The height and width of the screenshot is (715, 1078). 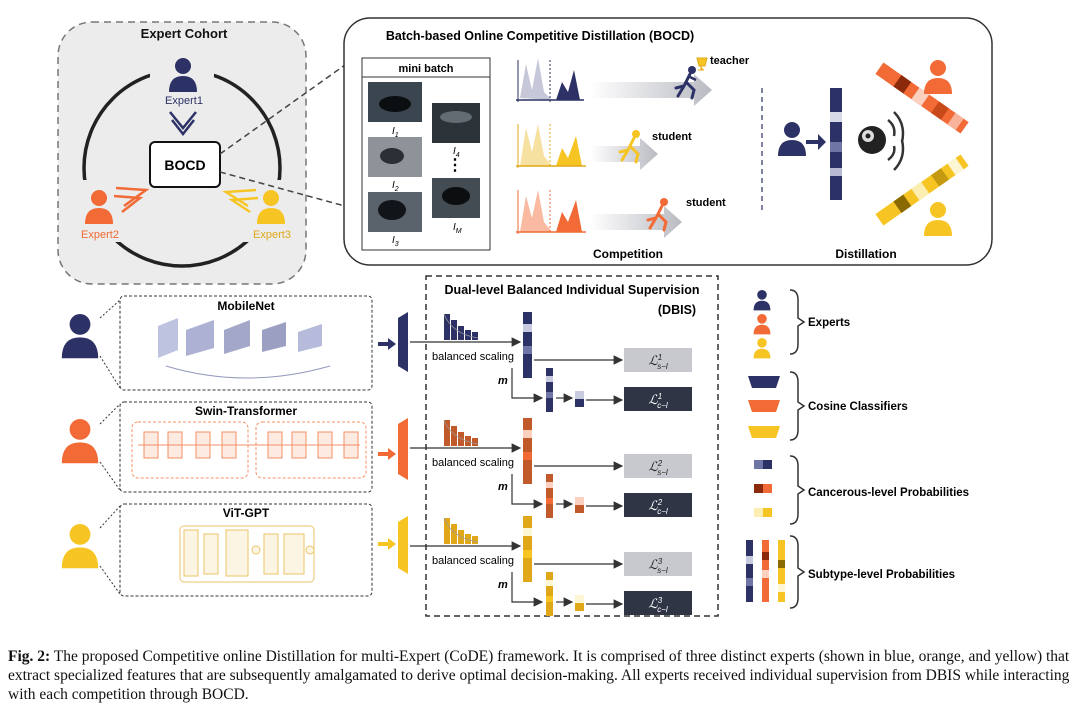 I want to click on expert1-backbone-icon, so click(x=80, y=336).